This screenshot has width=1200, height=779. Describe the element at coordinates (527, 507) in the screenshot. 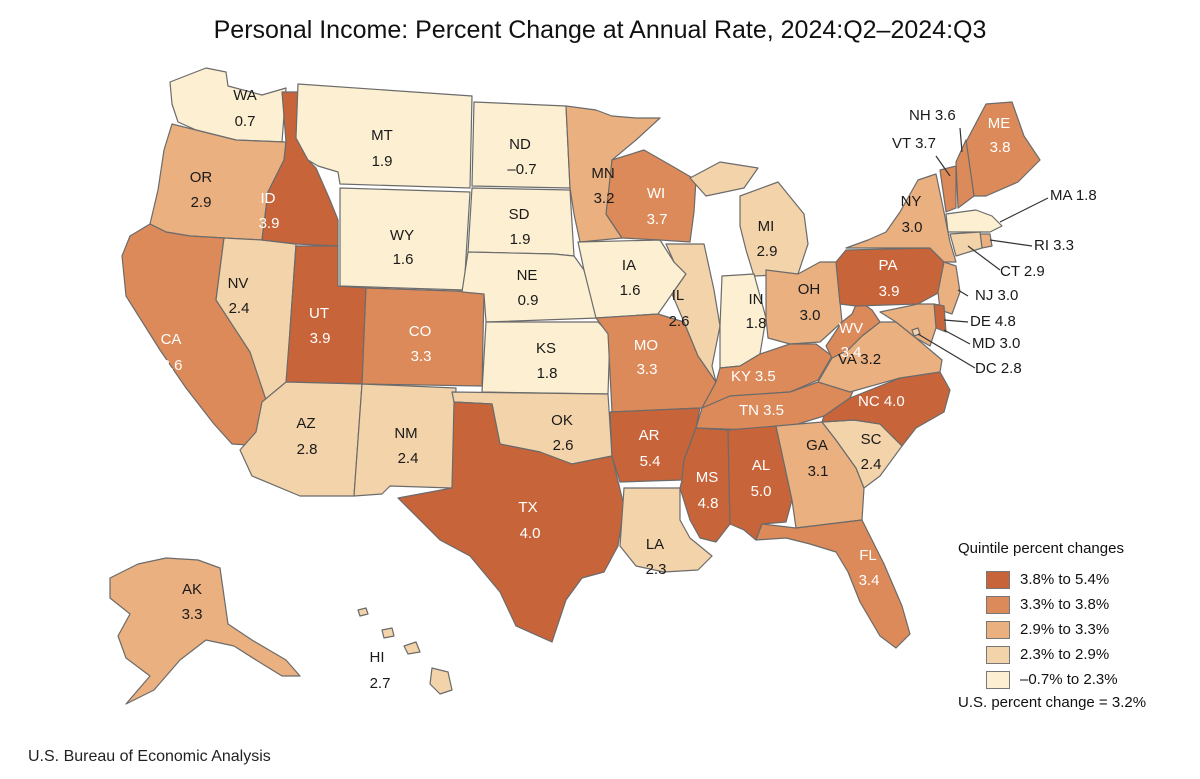

I see `label-tx-abbr: TX` at that location.